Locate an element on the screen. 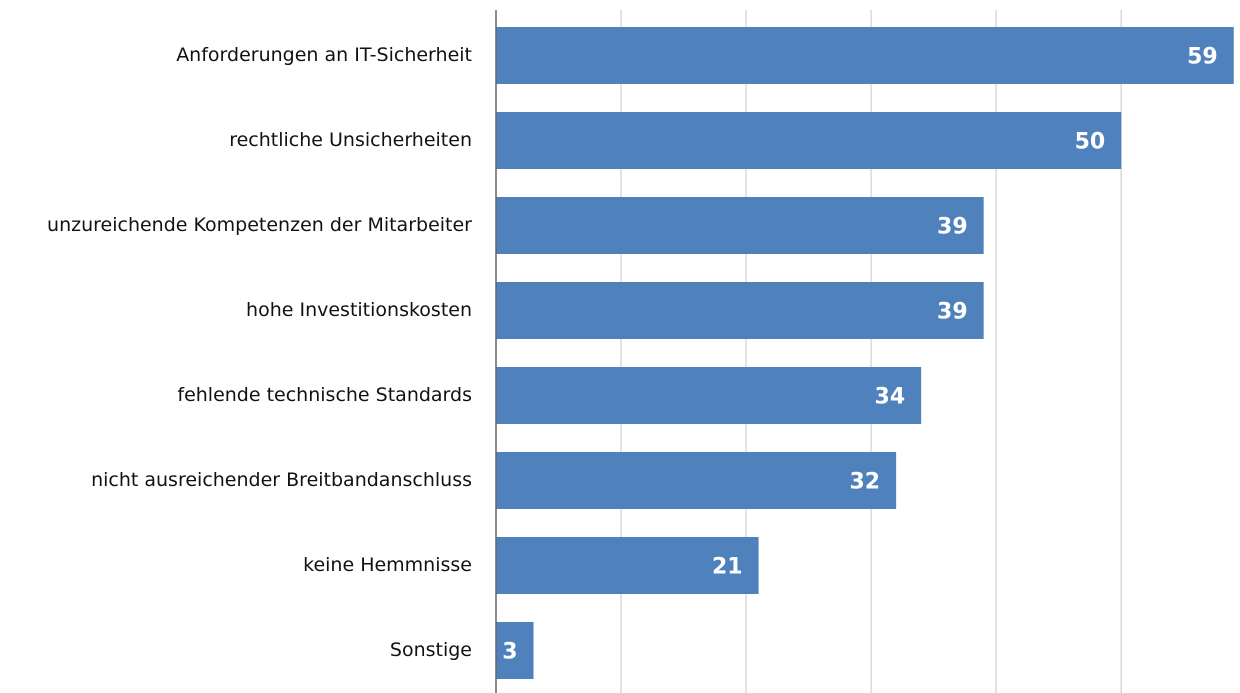 This screenshot has width=1240, height=693. y-tick-label: Sonstige is located at coordinates (431, 650).